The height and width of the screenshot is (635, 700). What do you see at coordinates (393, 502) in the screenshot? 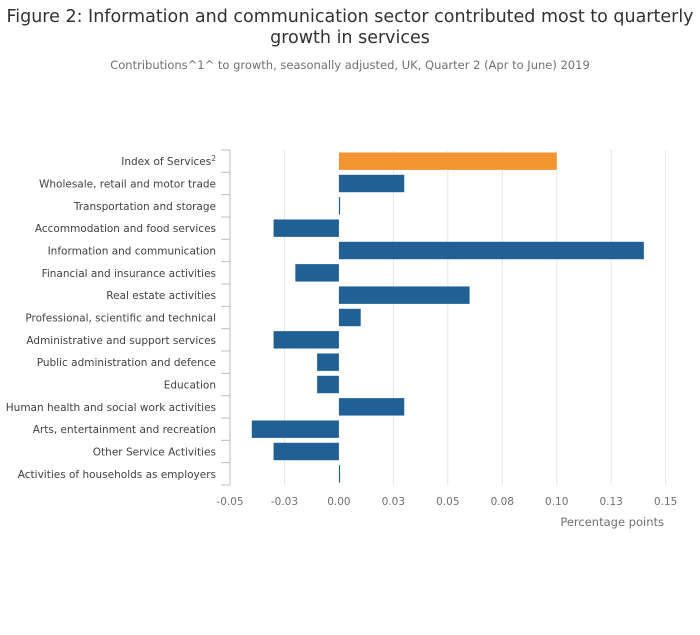
I see `x-tick-label: 0.03` at bounding box center [393, 502].